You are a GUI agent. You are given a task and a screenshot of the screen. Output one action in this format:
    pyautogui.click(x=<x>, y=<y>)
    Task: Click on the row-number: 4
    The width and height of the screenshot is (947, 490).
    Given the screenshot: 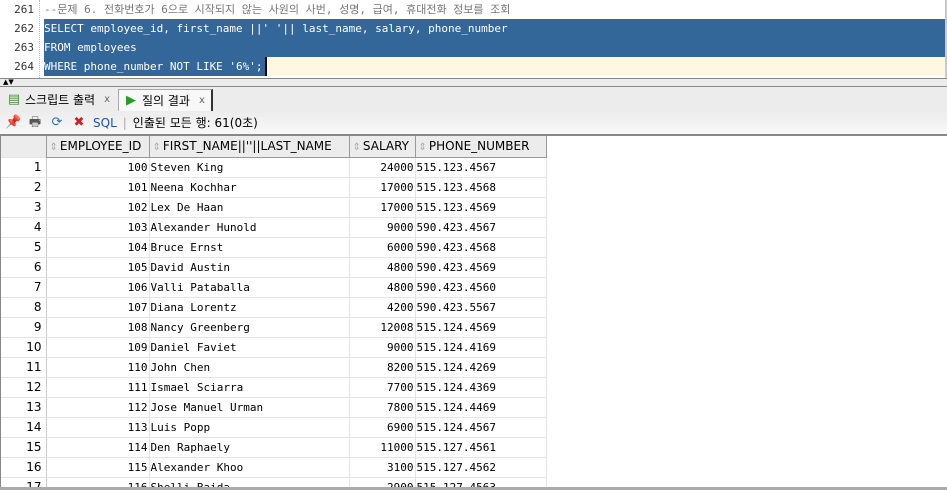 What is the action you would take?
    pyautogui.click(x=24, y=227)
    